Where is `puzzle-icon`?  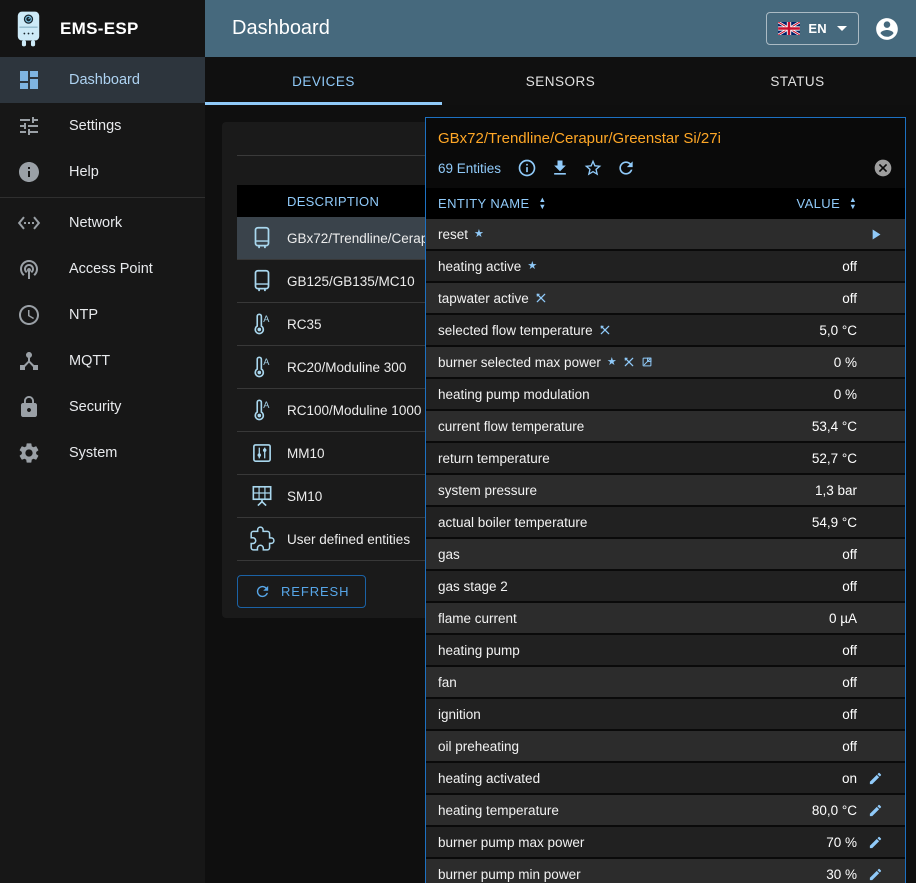 puzzle-icon is located at coordinates (262, 539).